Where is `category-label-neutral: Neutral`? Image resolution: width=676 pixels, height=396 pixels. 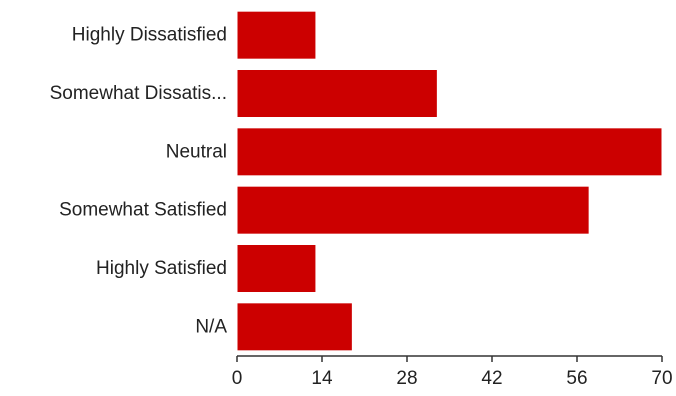 category-label-neutral: Neutral is located at coordinates (196, 151).